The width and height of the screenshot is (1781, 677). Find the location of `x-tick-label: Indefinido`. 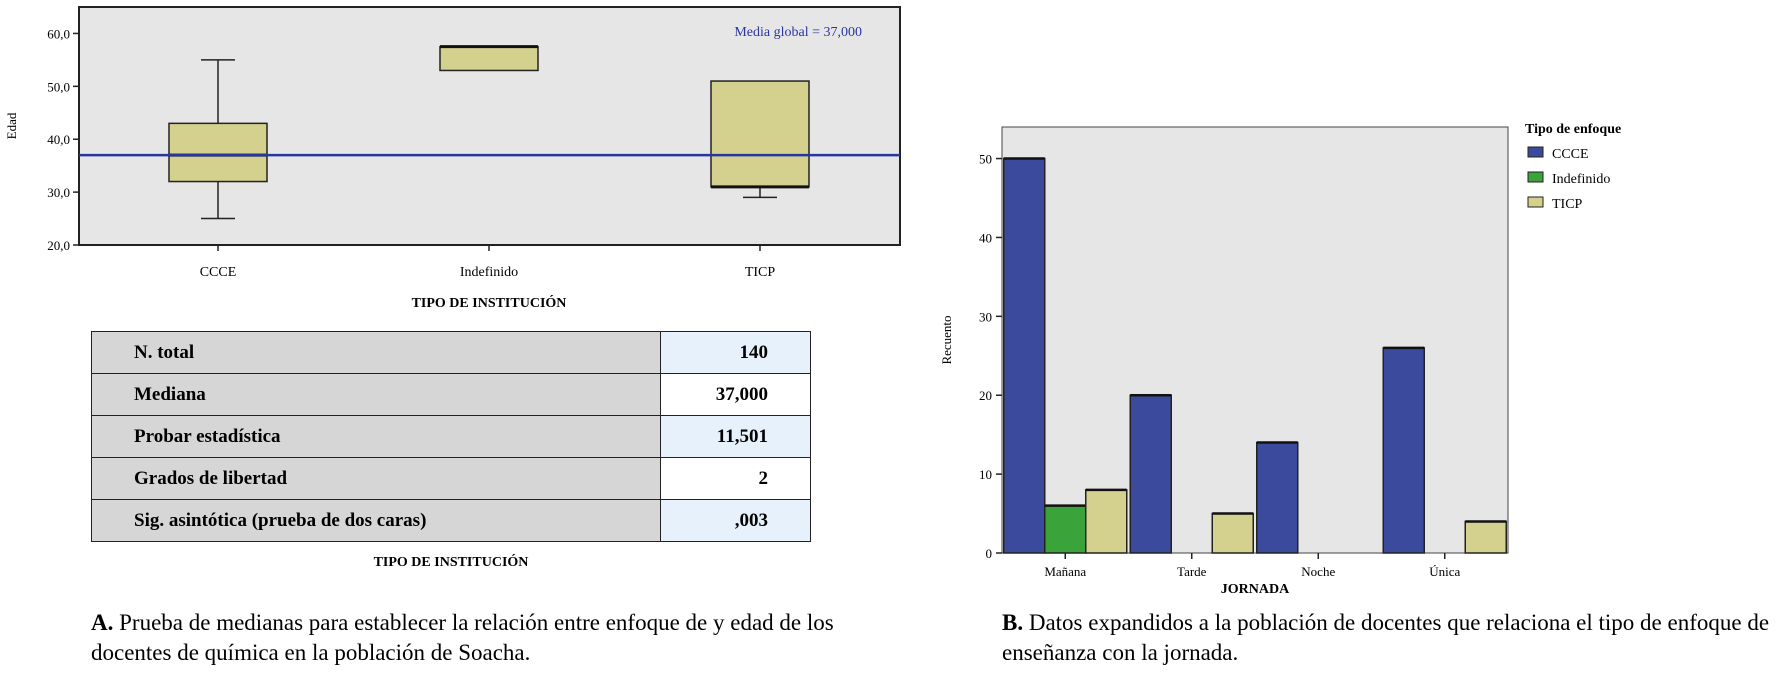

x-tick-label: Indefinido is located at coordinates (489, 272).